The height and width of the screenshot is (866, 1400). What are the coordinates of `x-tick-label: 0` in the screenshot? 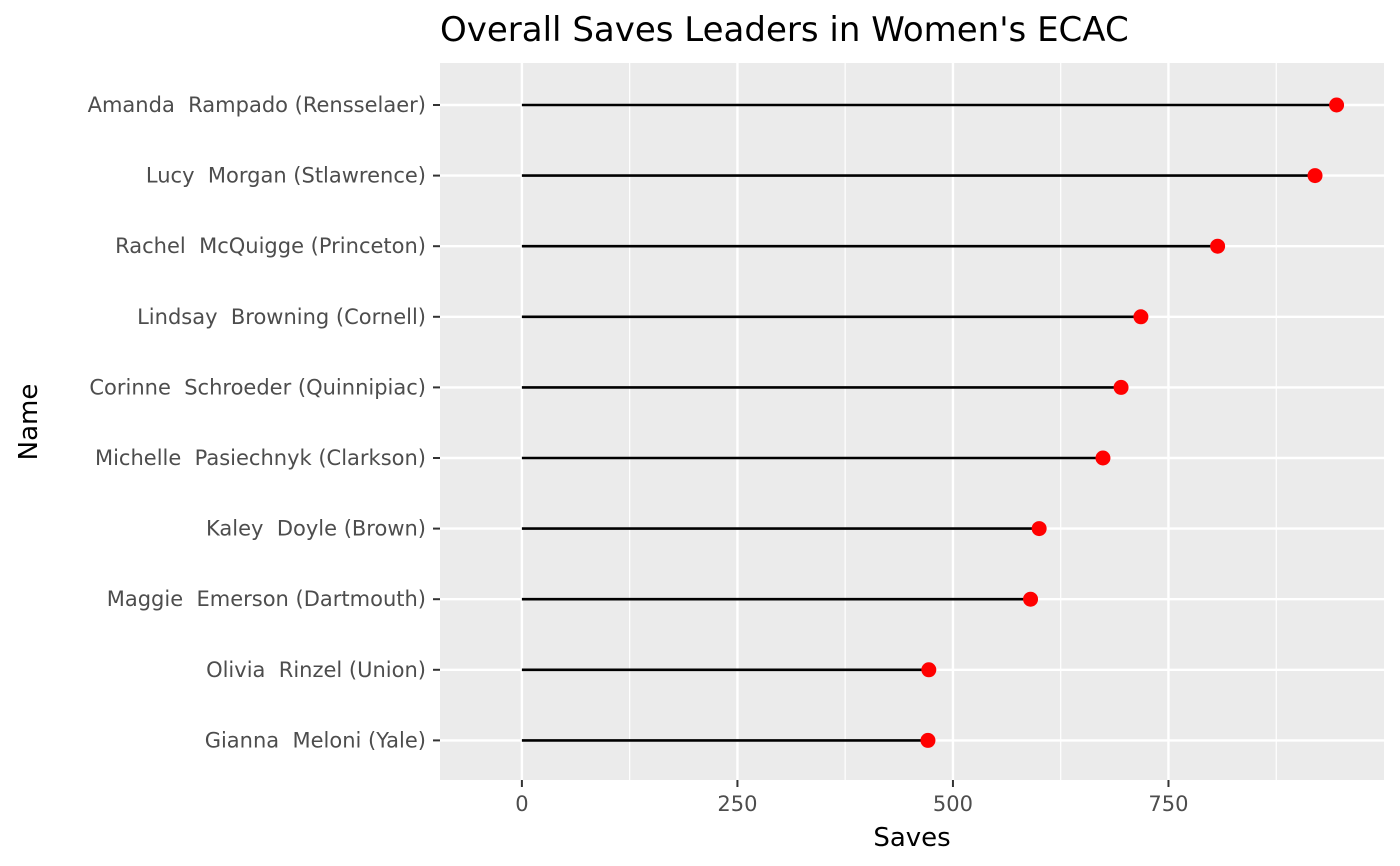 It's located at (521, 804).